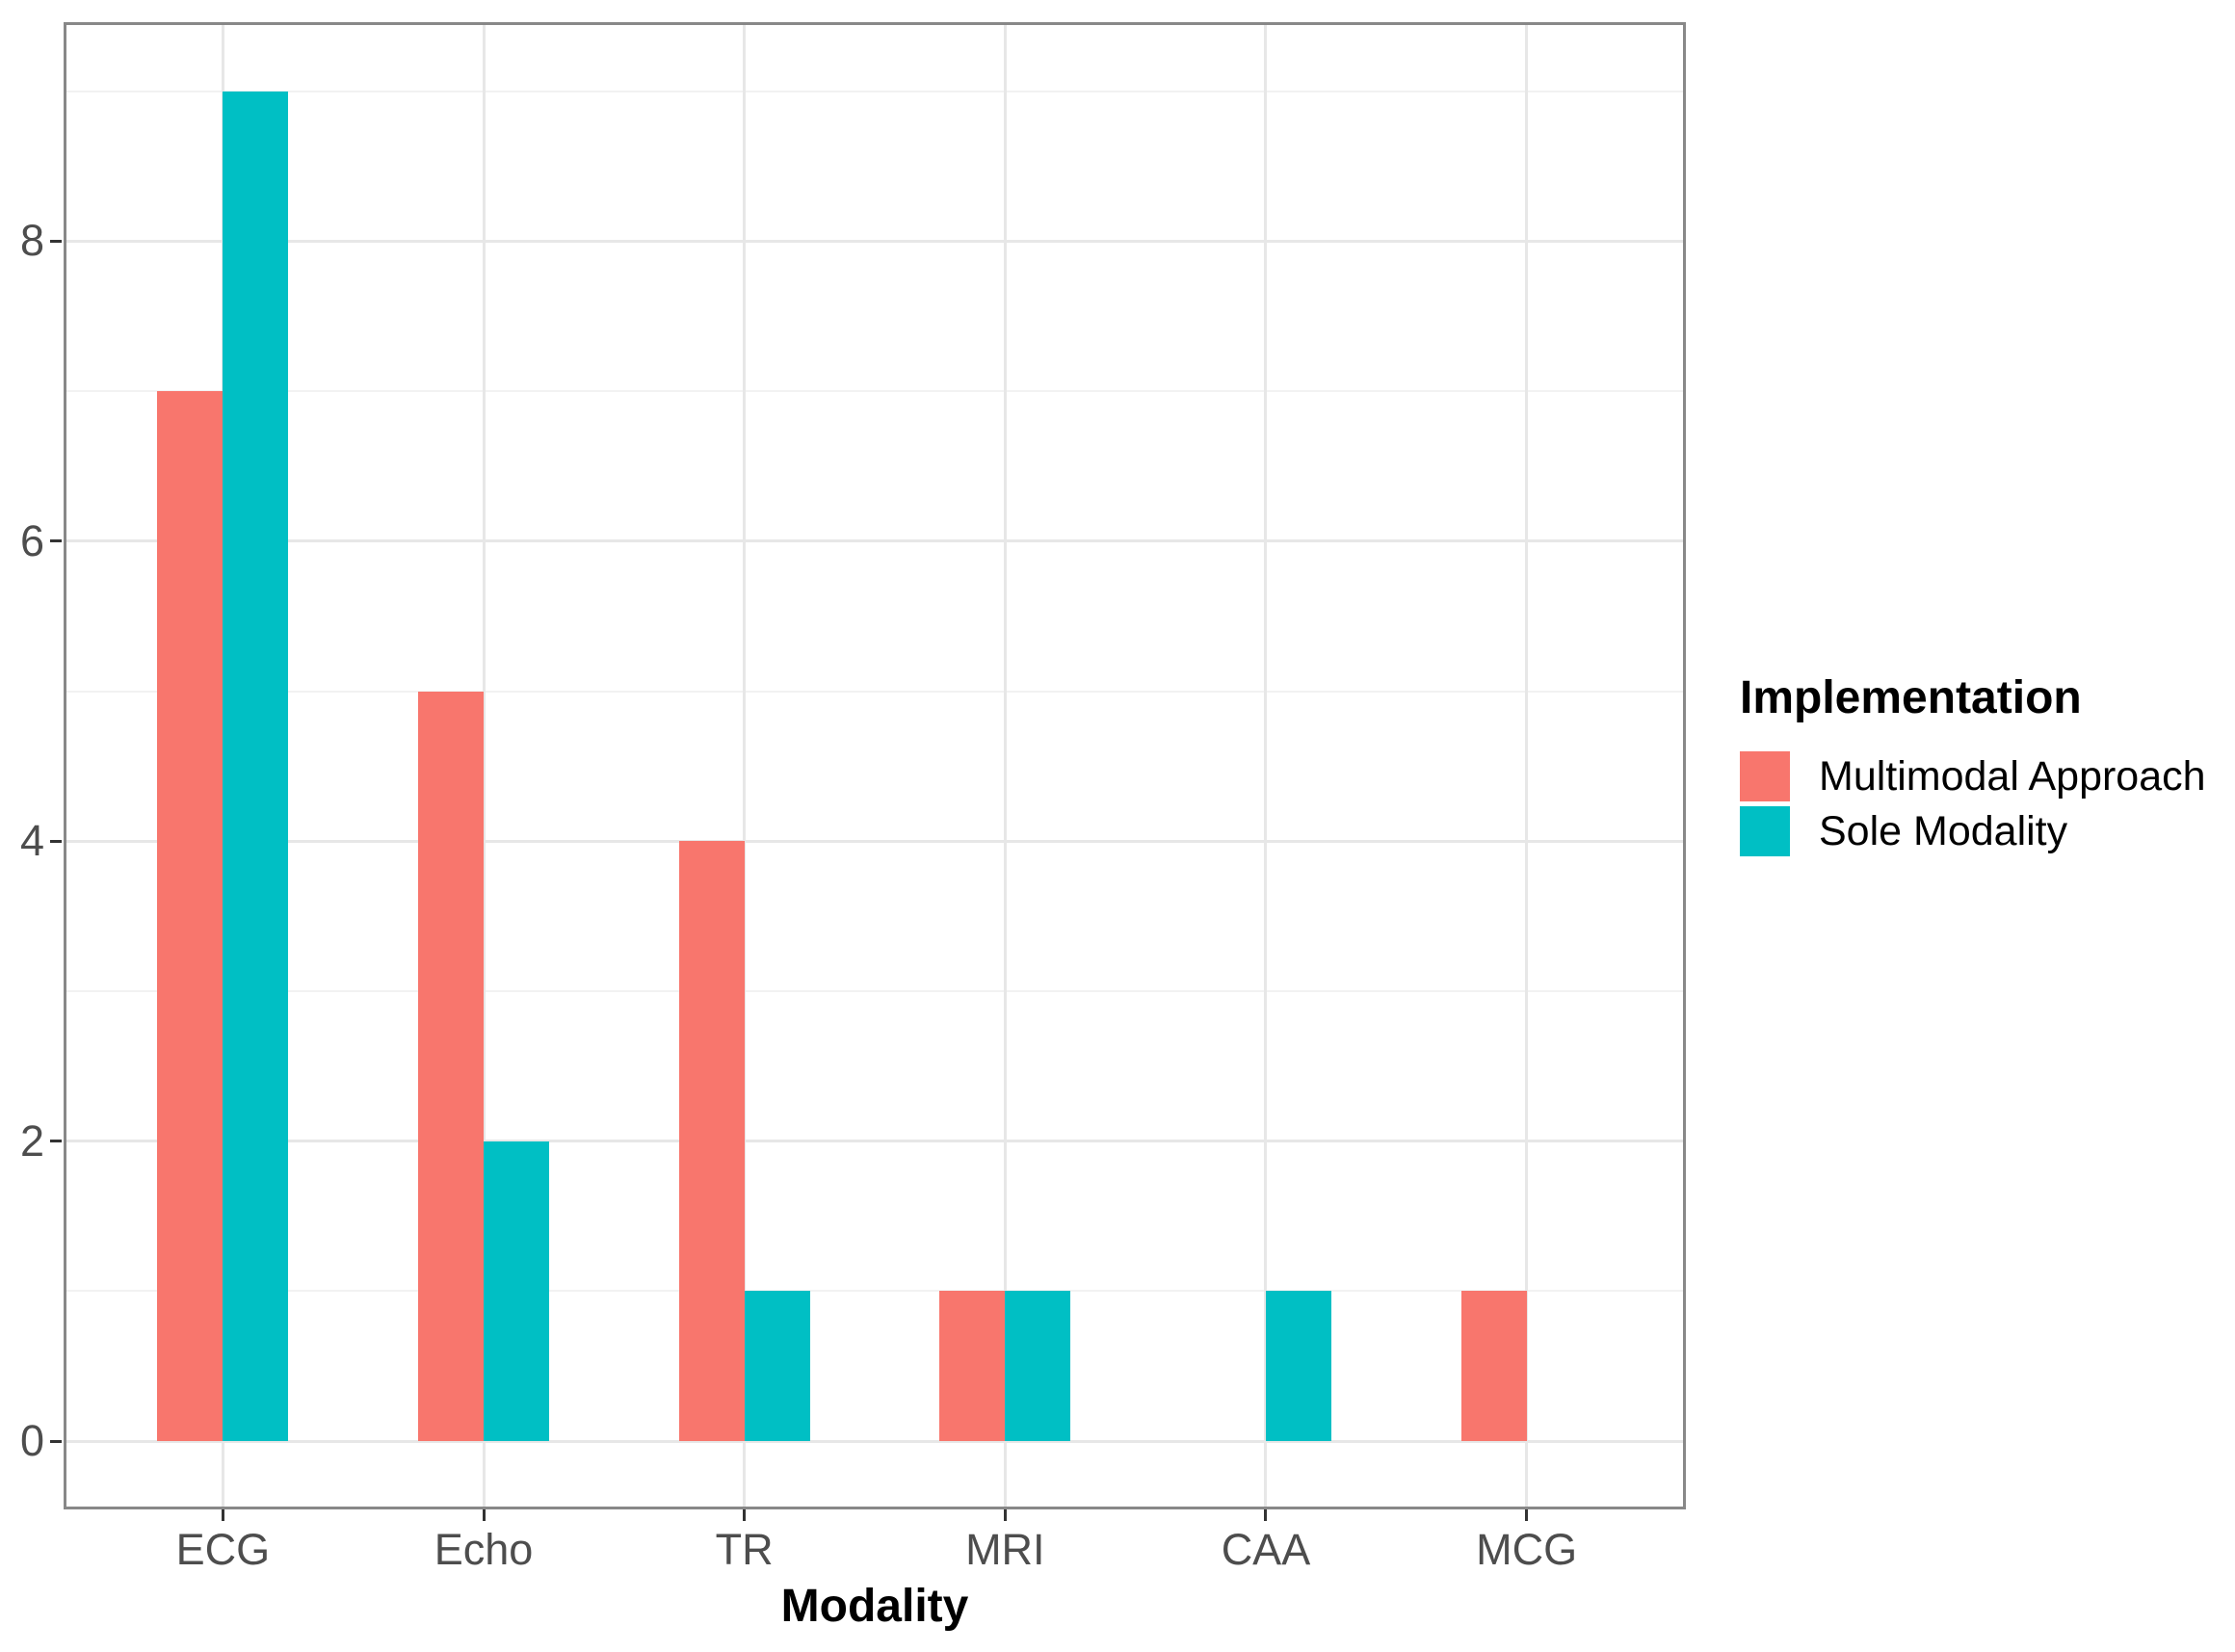 Image resolution: width=2235 pixels, height=1652 pixels. What do you see at coordinates (1943, 830) in the screenshot?
I see `legend-label: Sole Modality` at bounding box center [1943, 830].